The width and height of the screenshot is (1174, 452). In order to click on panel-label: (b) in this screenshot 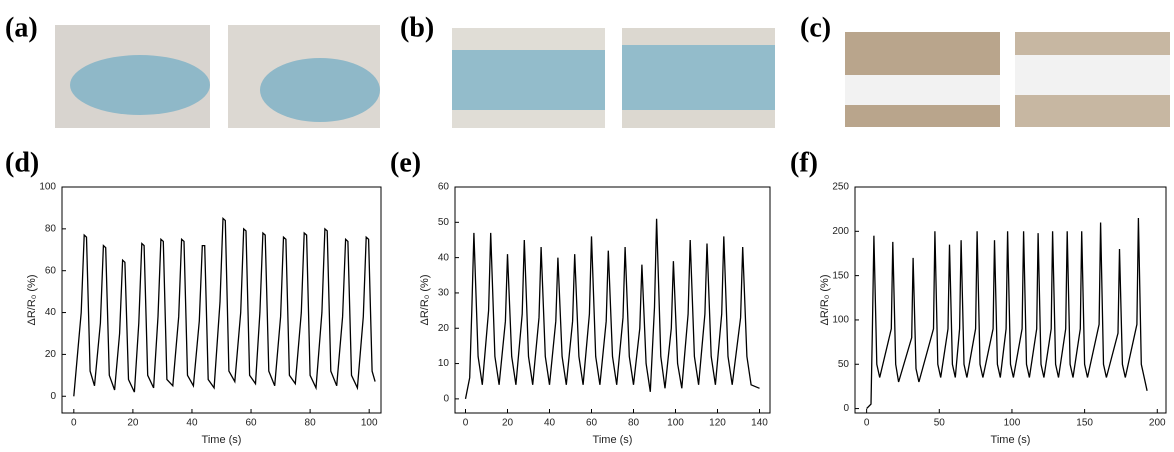, I will do `click(417, 27)`.